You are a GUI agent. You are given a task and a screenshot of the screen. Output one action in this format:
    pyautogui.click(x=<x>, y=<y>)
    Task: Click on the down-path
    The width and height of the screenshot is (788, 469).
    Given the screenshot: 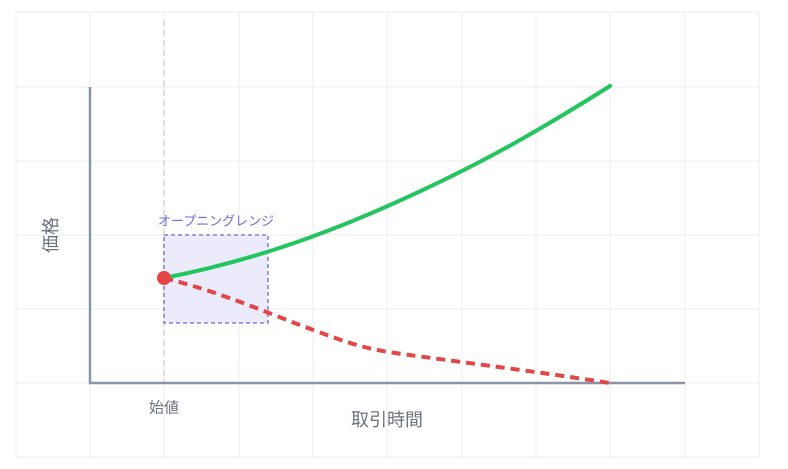 What is the action you would take?
    pyautogui.click(x=387, y=330)
    